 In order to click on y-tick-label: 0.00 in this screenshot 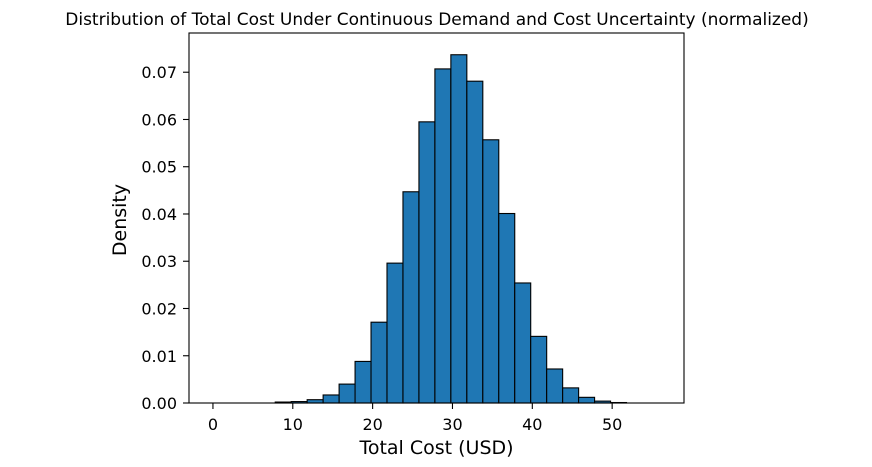, I will do `click(159, 403)`.